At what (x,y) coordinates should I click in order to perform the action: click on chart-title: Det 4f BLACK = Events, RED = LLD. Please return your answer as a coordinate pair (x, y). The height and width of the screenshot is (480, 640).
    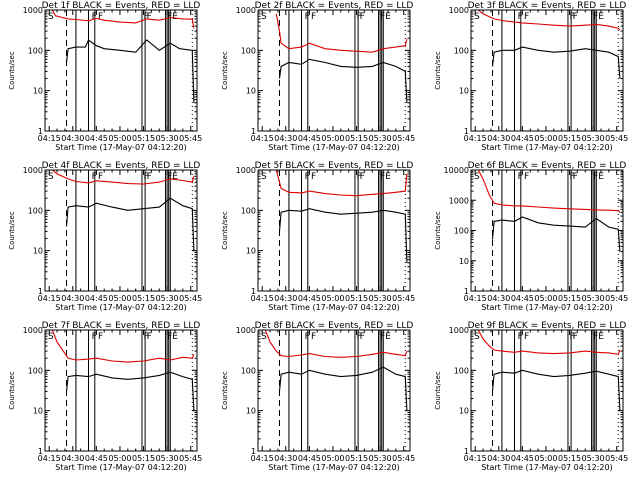
    Looking at the image, I should click on (121, 166).